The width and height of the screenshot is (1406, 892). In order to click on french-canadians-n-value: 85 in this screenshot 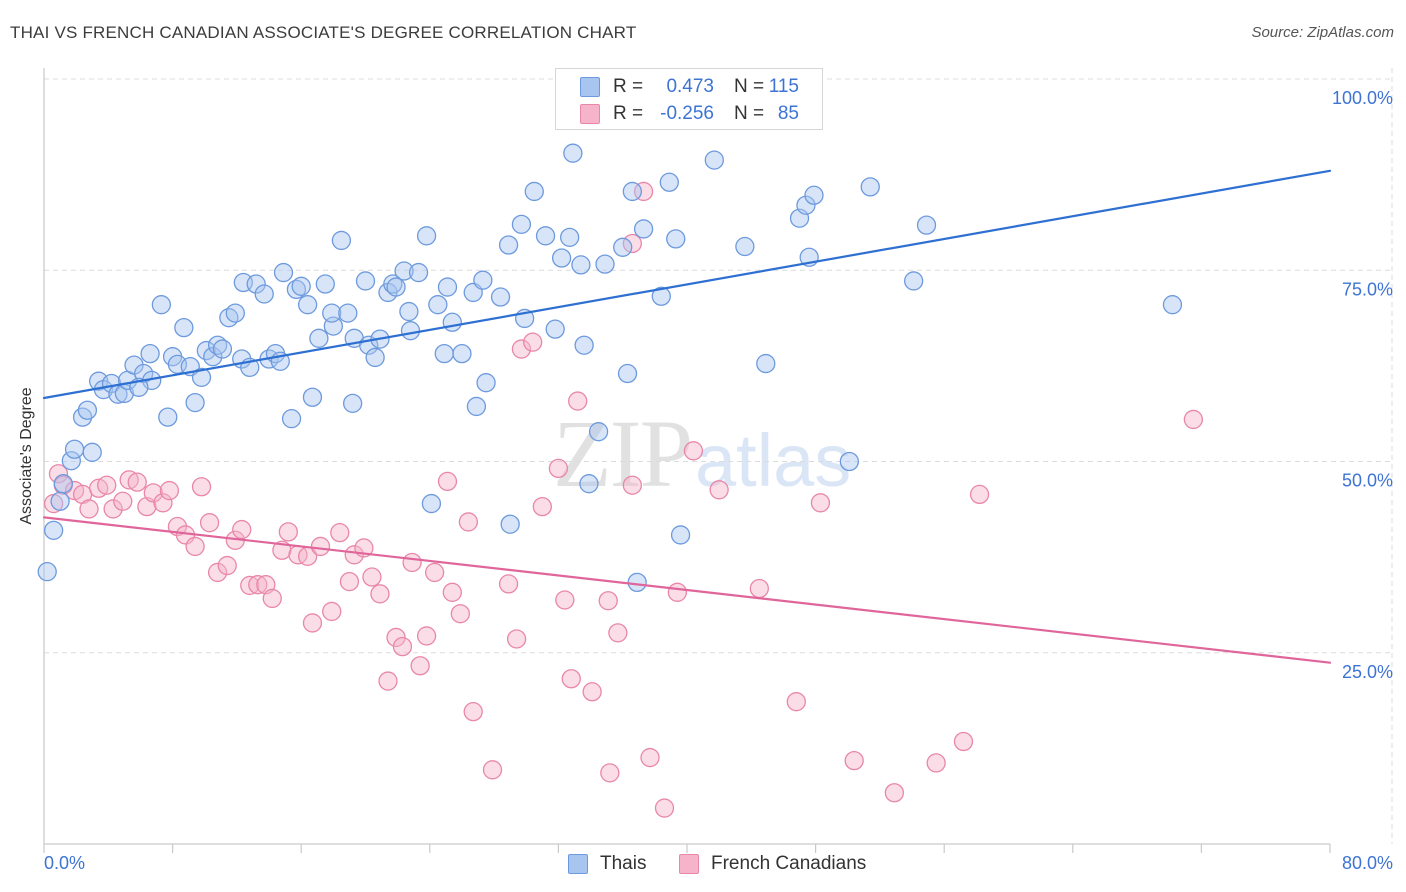, I will do `click(788, 113)`.